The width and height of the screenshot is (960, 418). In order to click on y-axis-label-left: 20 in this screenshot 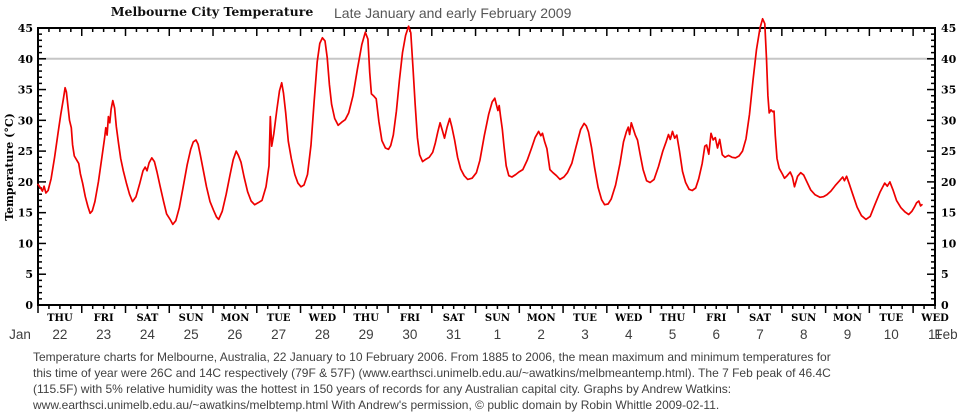, I will do `click(26, 182)`.